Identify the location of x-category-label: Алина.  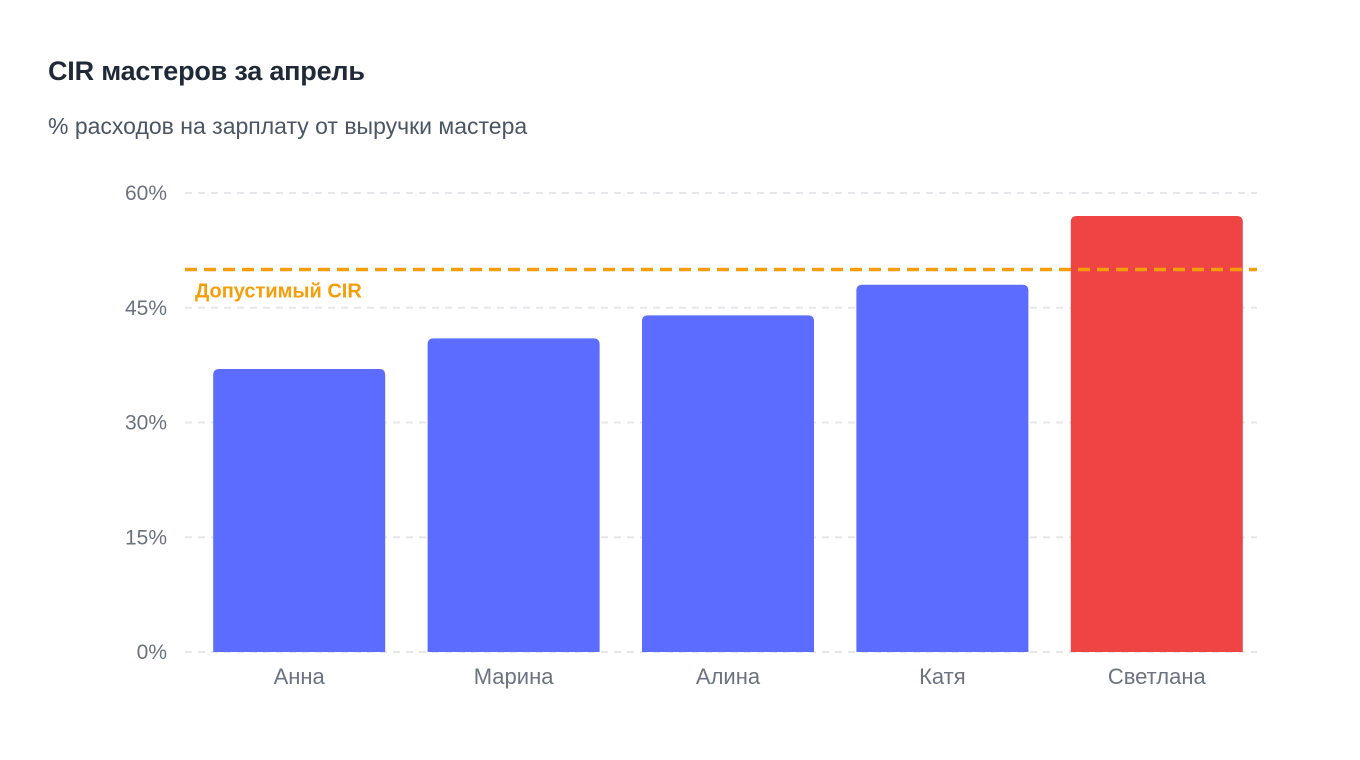
(728, 676).